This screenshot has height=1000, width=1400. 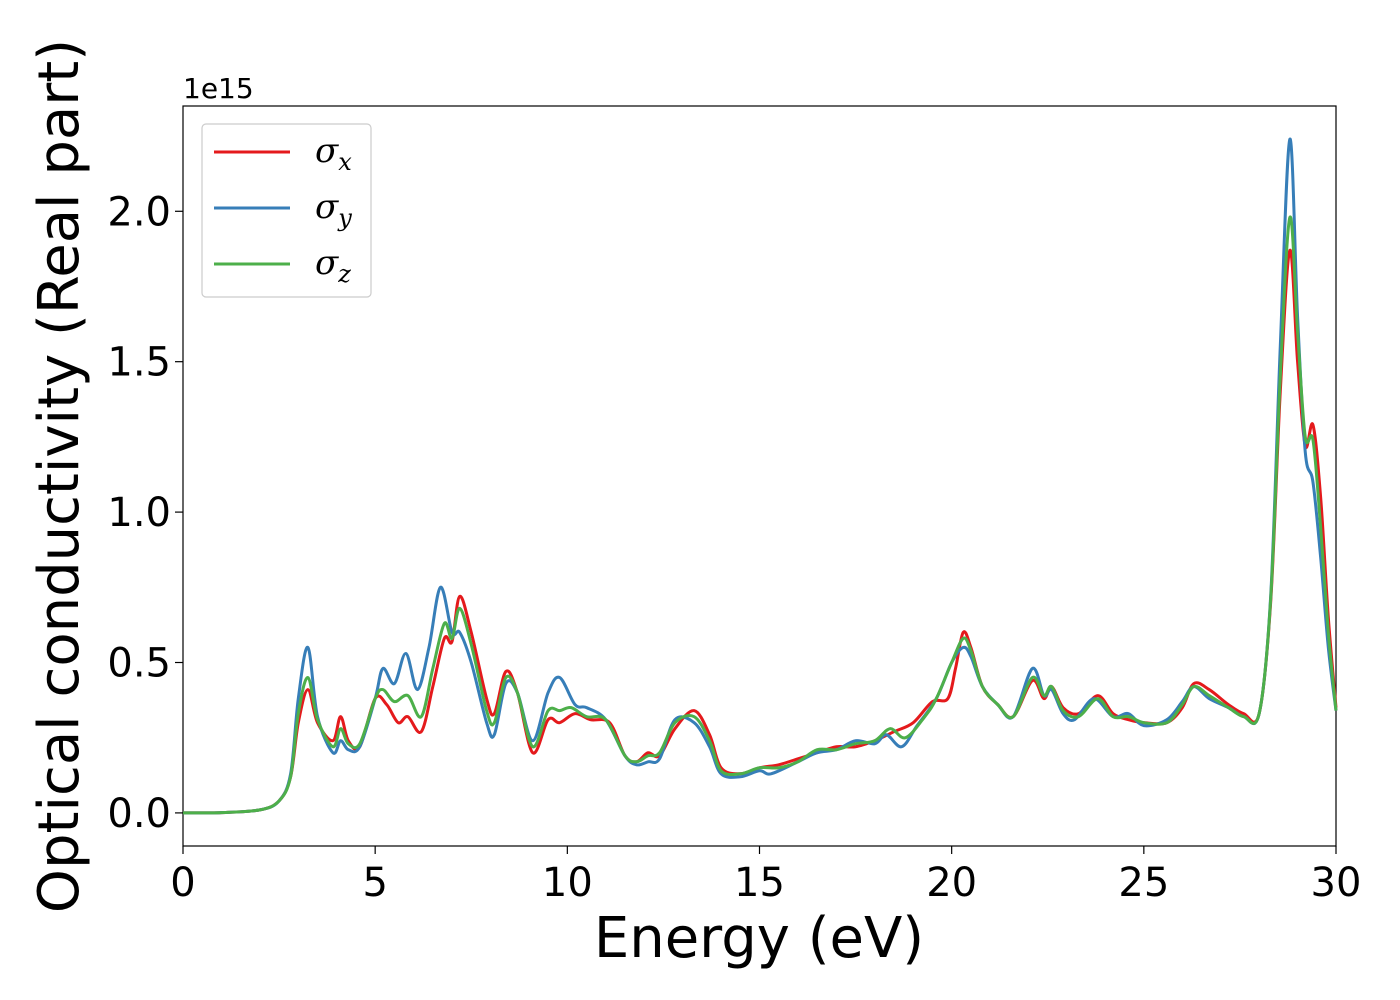 What do you see at coordinates (139, 212) in the screenshot?
I see `y-tick-label: 2.0` at bounding box center [139, 212].